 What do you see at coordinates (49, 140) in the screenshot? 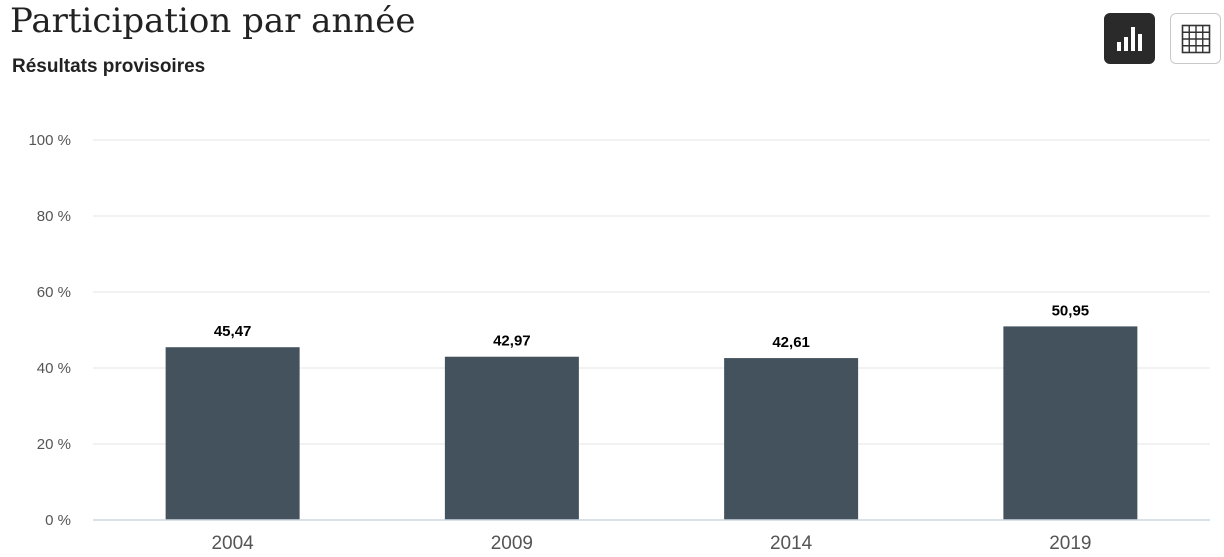
I see `y-tick-label: 100 %` at bounding box center [49, 140].